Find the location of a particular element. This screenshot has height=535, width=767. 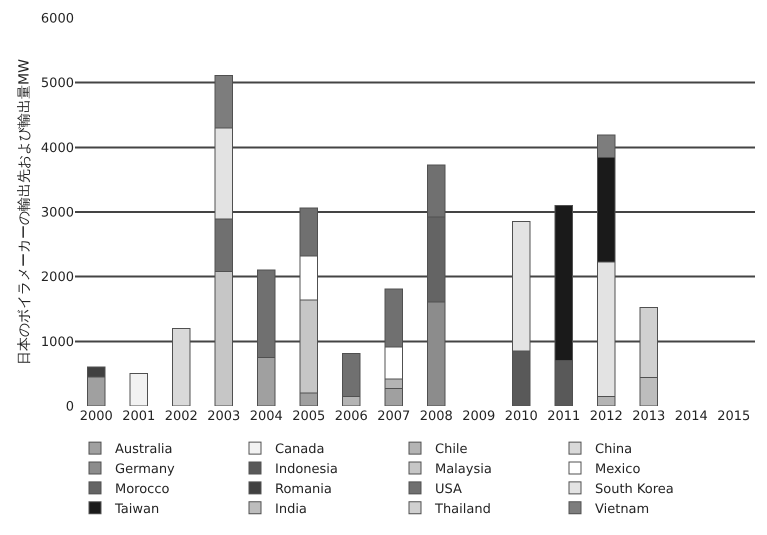

y-tick-label: 3000 is located at coordinates (57, 213).